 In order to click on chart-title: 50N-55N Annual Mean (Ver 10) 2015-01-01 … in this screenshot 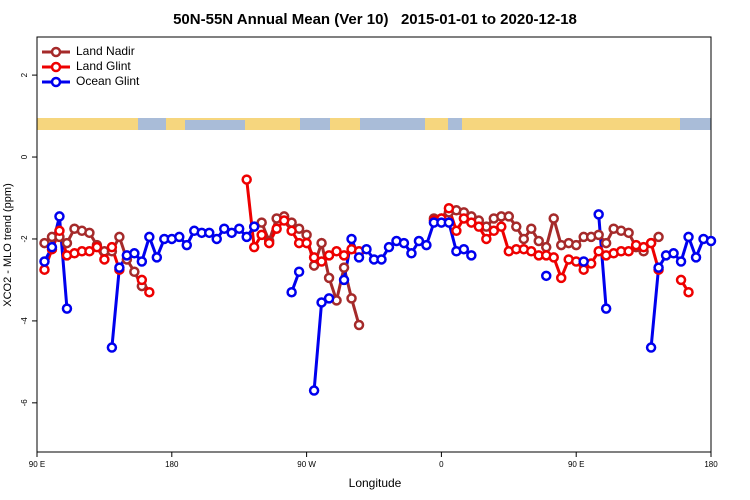, I will do `click(375, 19)`.